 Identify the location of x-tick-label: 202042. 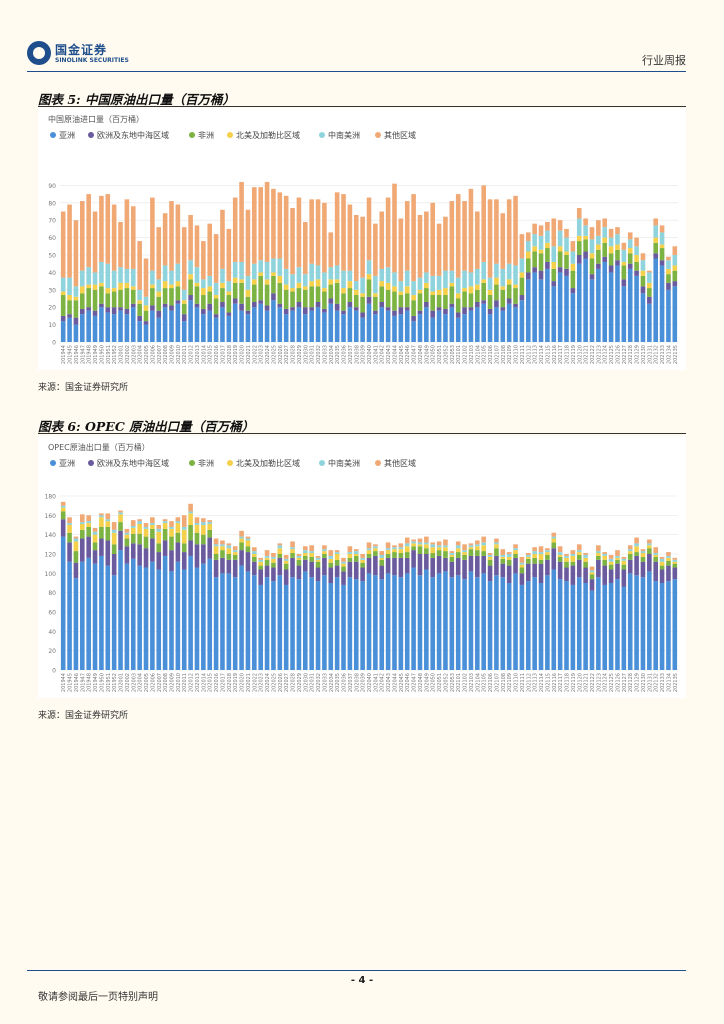
(383, 682).